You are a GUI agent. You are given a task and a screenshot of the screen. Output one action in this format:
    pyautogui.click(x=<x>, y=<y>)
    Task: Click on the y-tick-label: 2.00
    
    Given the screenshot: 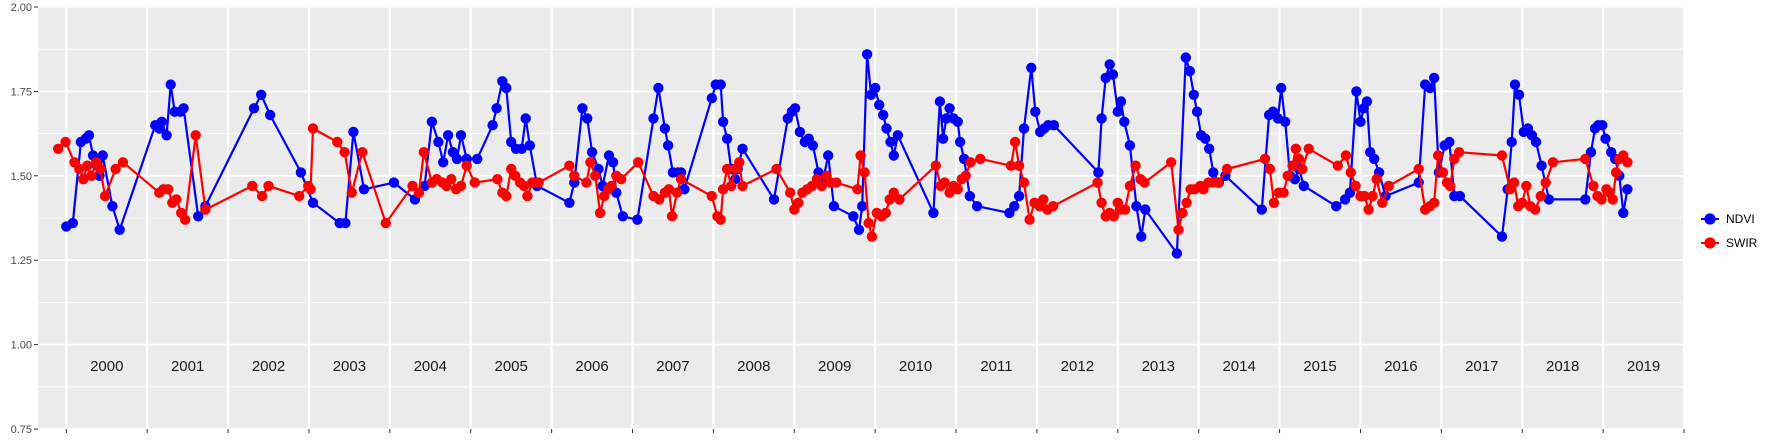 What is the action you would take?
    pyautogui.click(x=21, y=8)
    